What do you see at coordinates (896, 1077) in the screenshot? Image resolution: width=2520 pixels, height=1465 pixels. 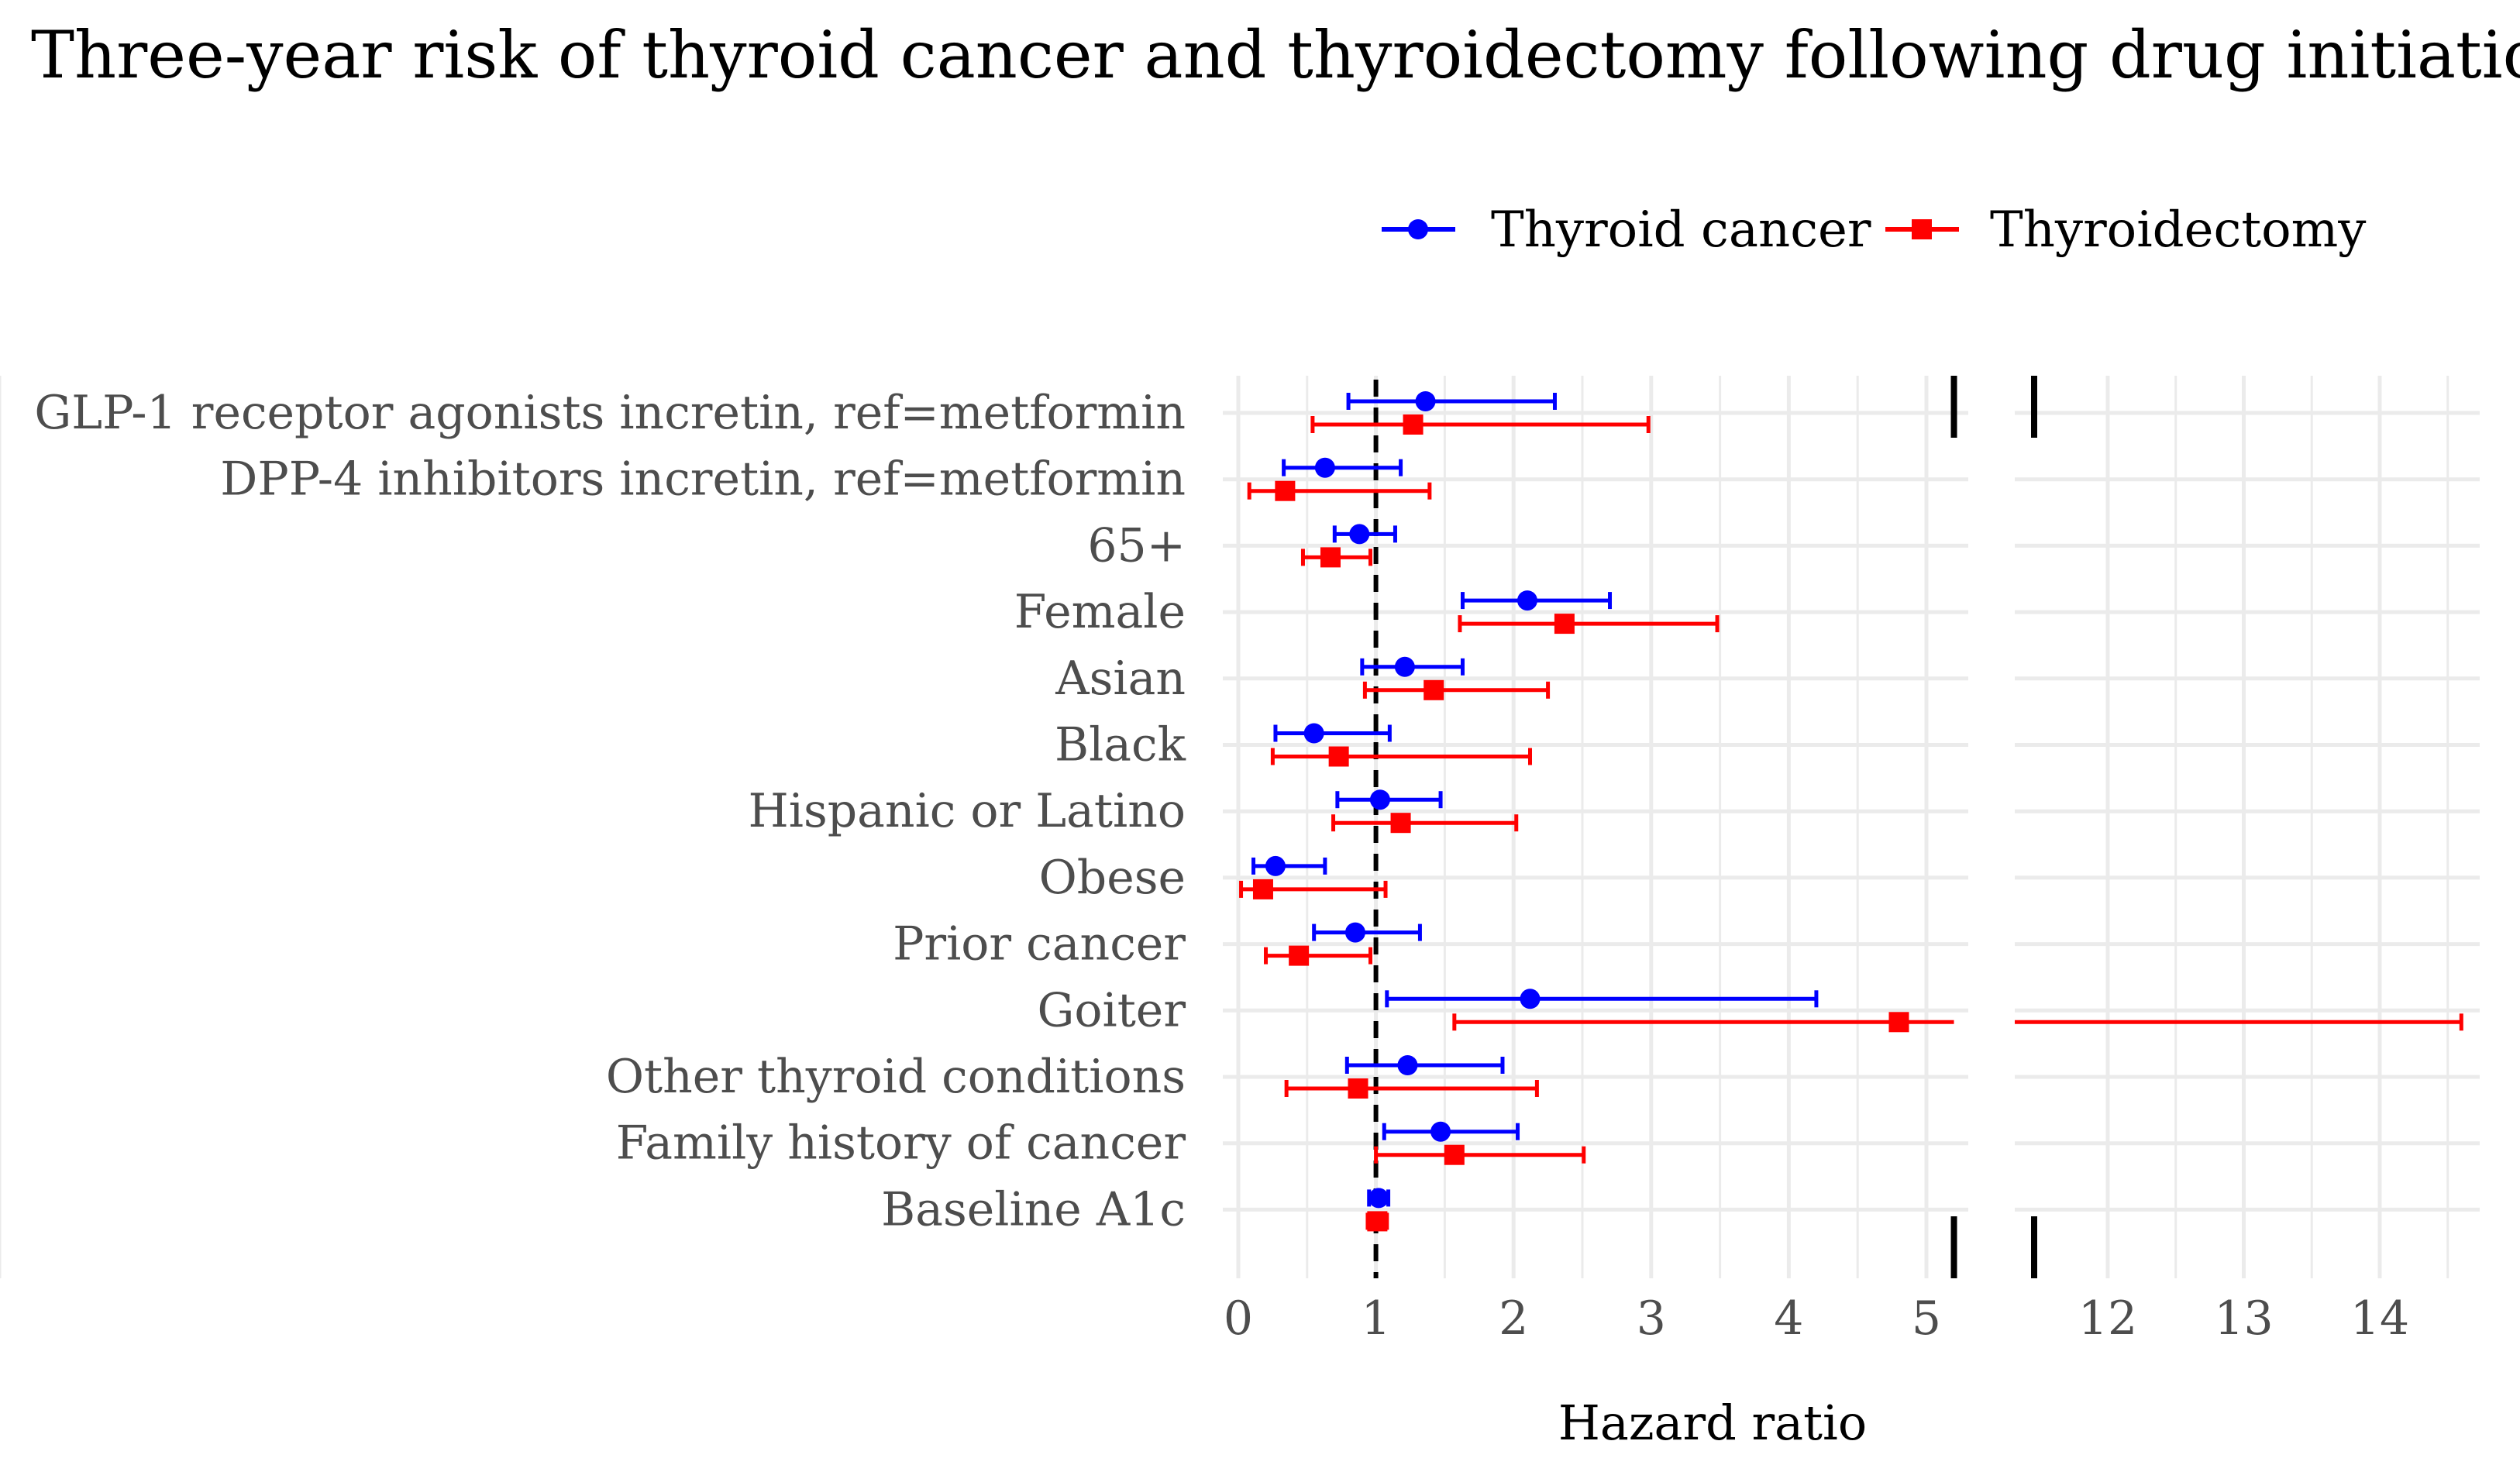 I see `category-label: Other thyroid conditions` at bounding box center [896, 1077].